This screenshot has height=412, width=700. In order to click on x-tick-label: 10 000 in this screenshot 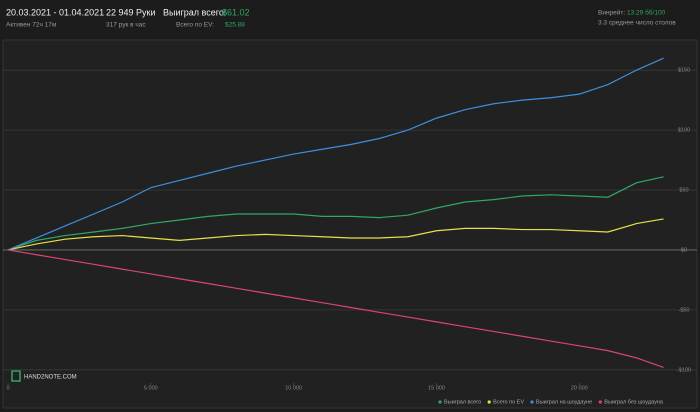, I will do `click(293, 388)`.